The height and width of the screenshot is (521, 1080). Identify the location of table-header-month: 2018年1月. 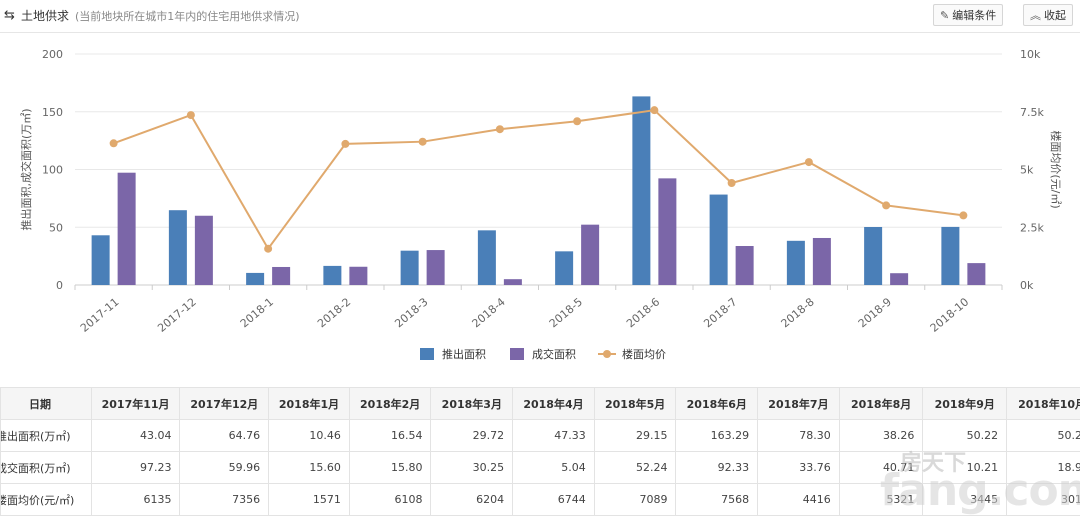
(309, 403).